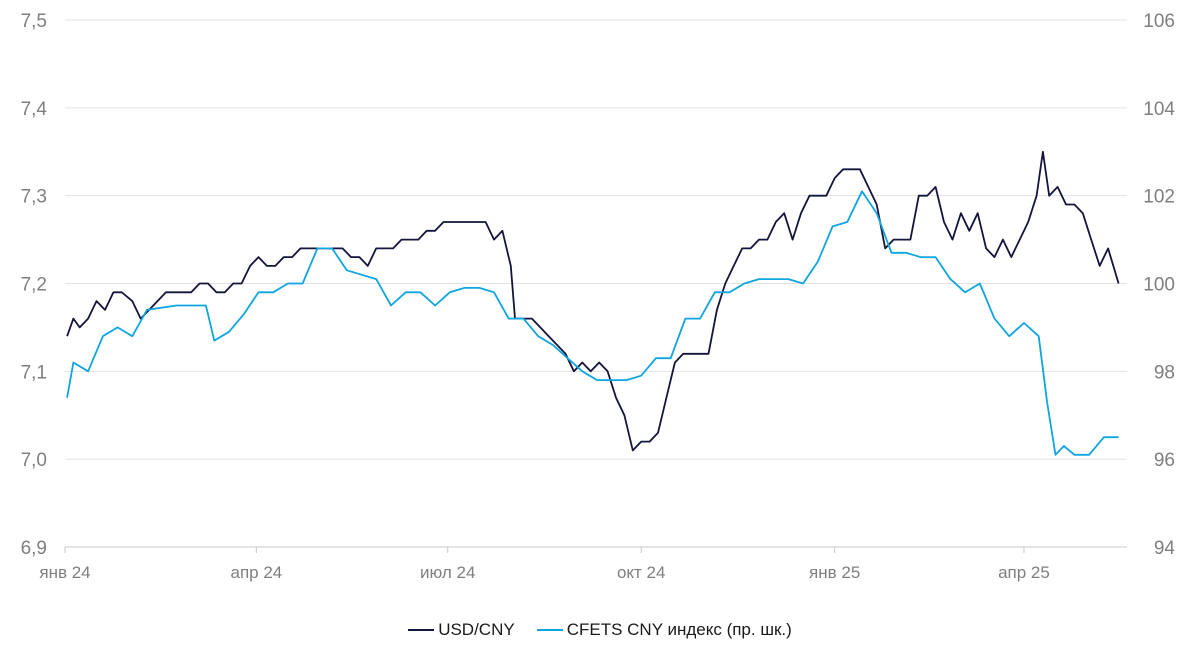 The width and height of the screenshot is (1200, 658). I want to click on left-tick-label: 7,1, so click(34, 372).